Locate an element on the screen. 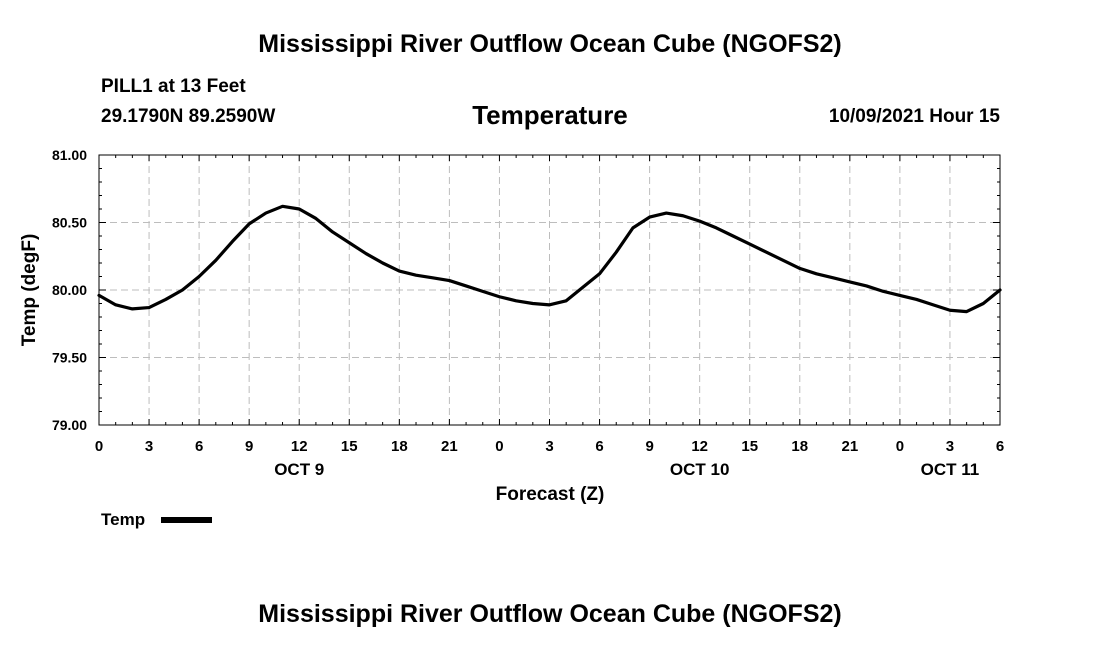 The width and height of the screenshot is (1100, 650). y-tick-label: 80.00 is located at coordinates (69, 290).